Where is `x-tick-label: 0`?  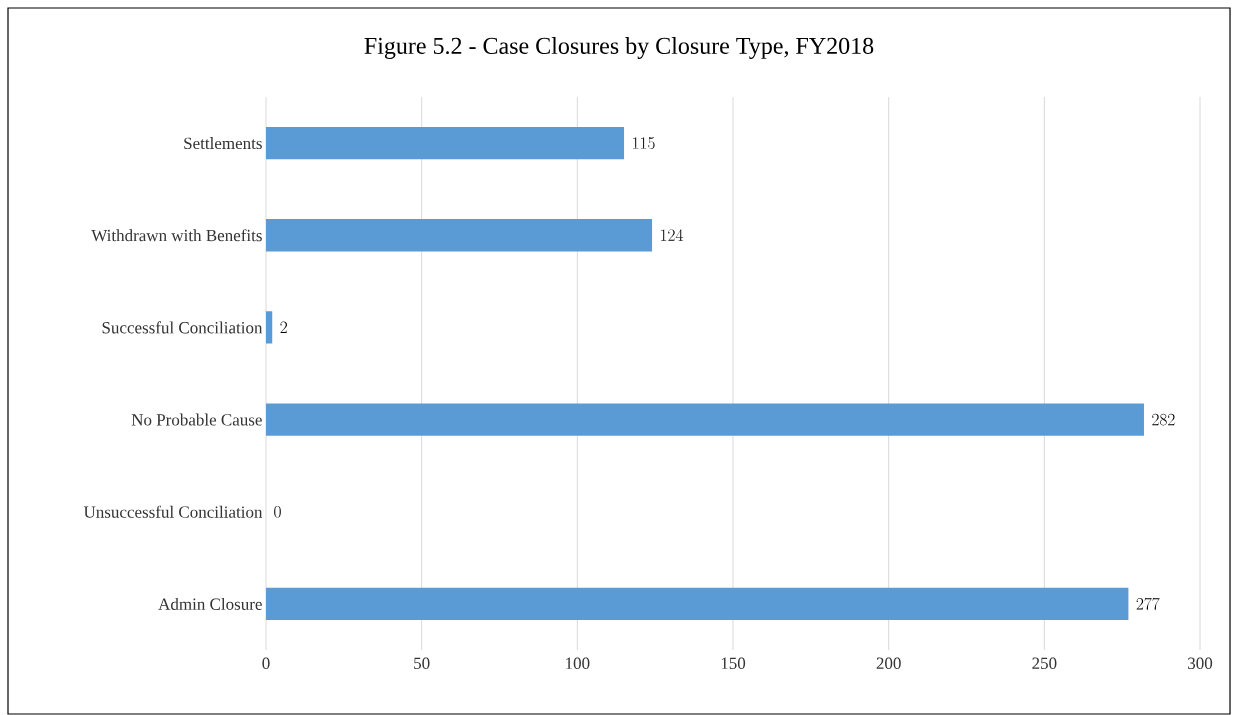 x-tick-label: 0 is located at coordinates (266, 663).